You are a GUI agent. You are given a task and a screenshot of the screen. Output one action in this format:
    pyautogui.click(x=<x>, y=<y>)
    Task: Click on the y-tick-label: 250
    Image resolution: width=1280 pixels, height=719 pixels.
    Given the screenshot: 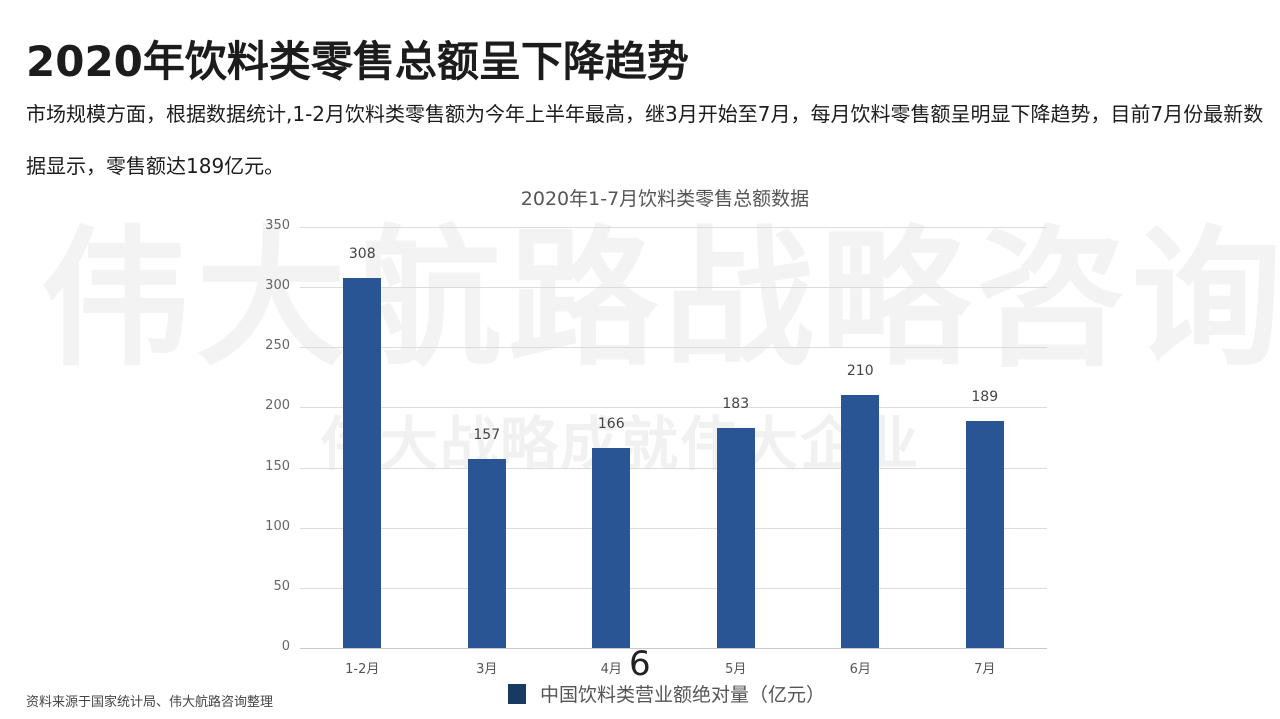 What is the action you would take?
    pyautogui.click(x=277, y=346)
    